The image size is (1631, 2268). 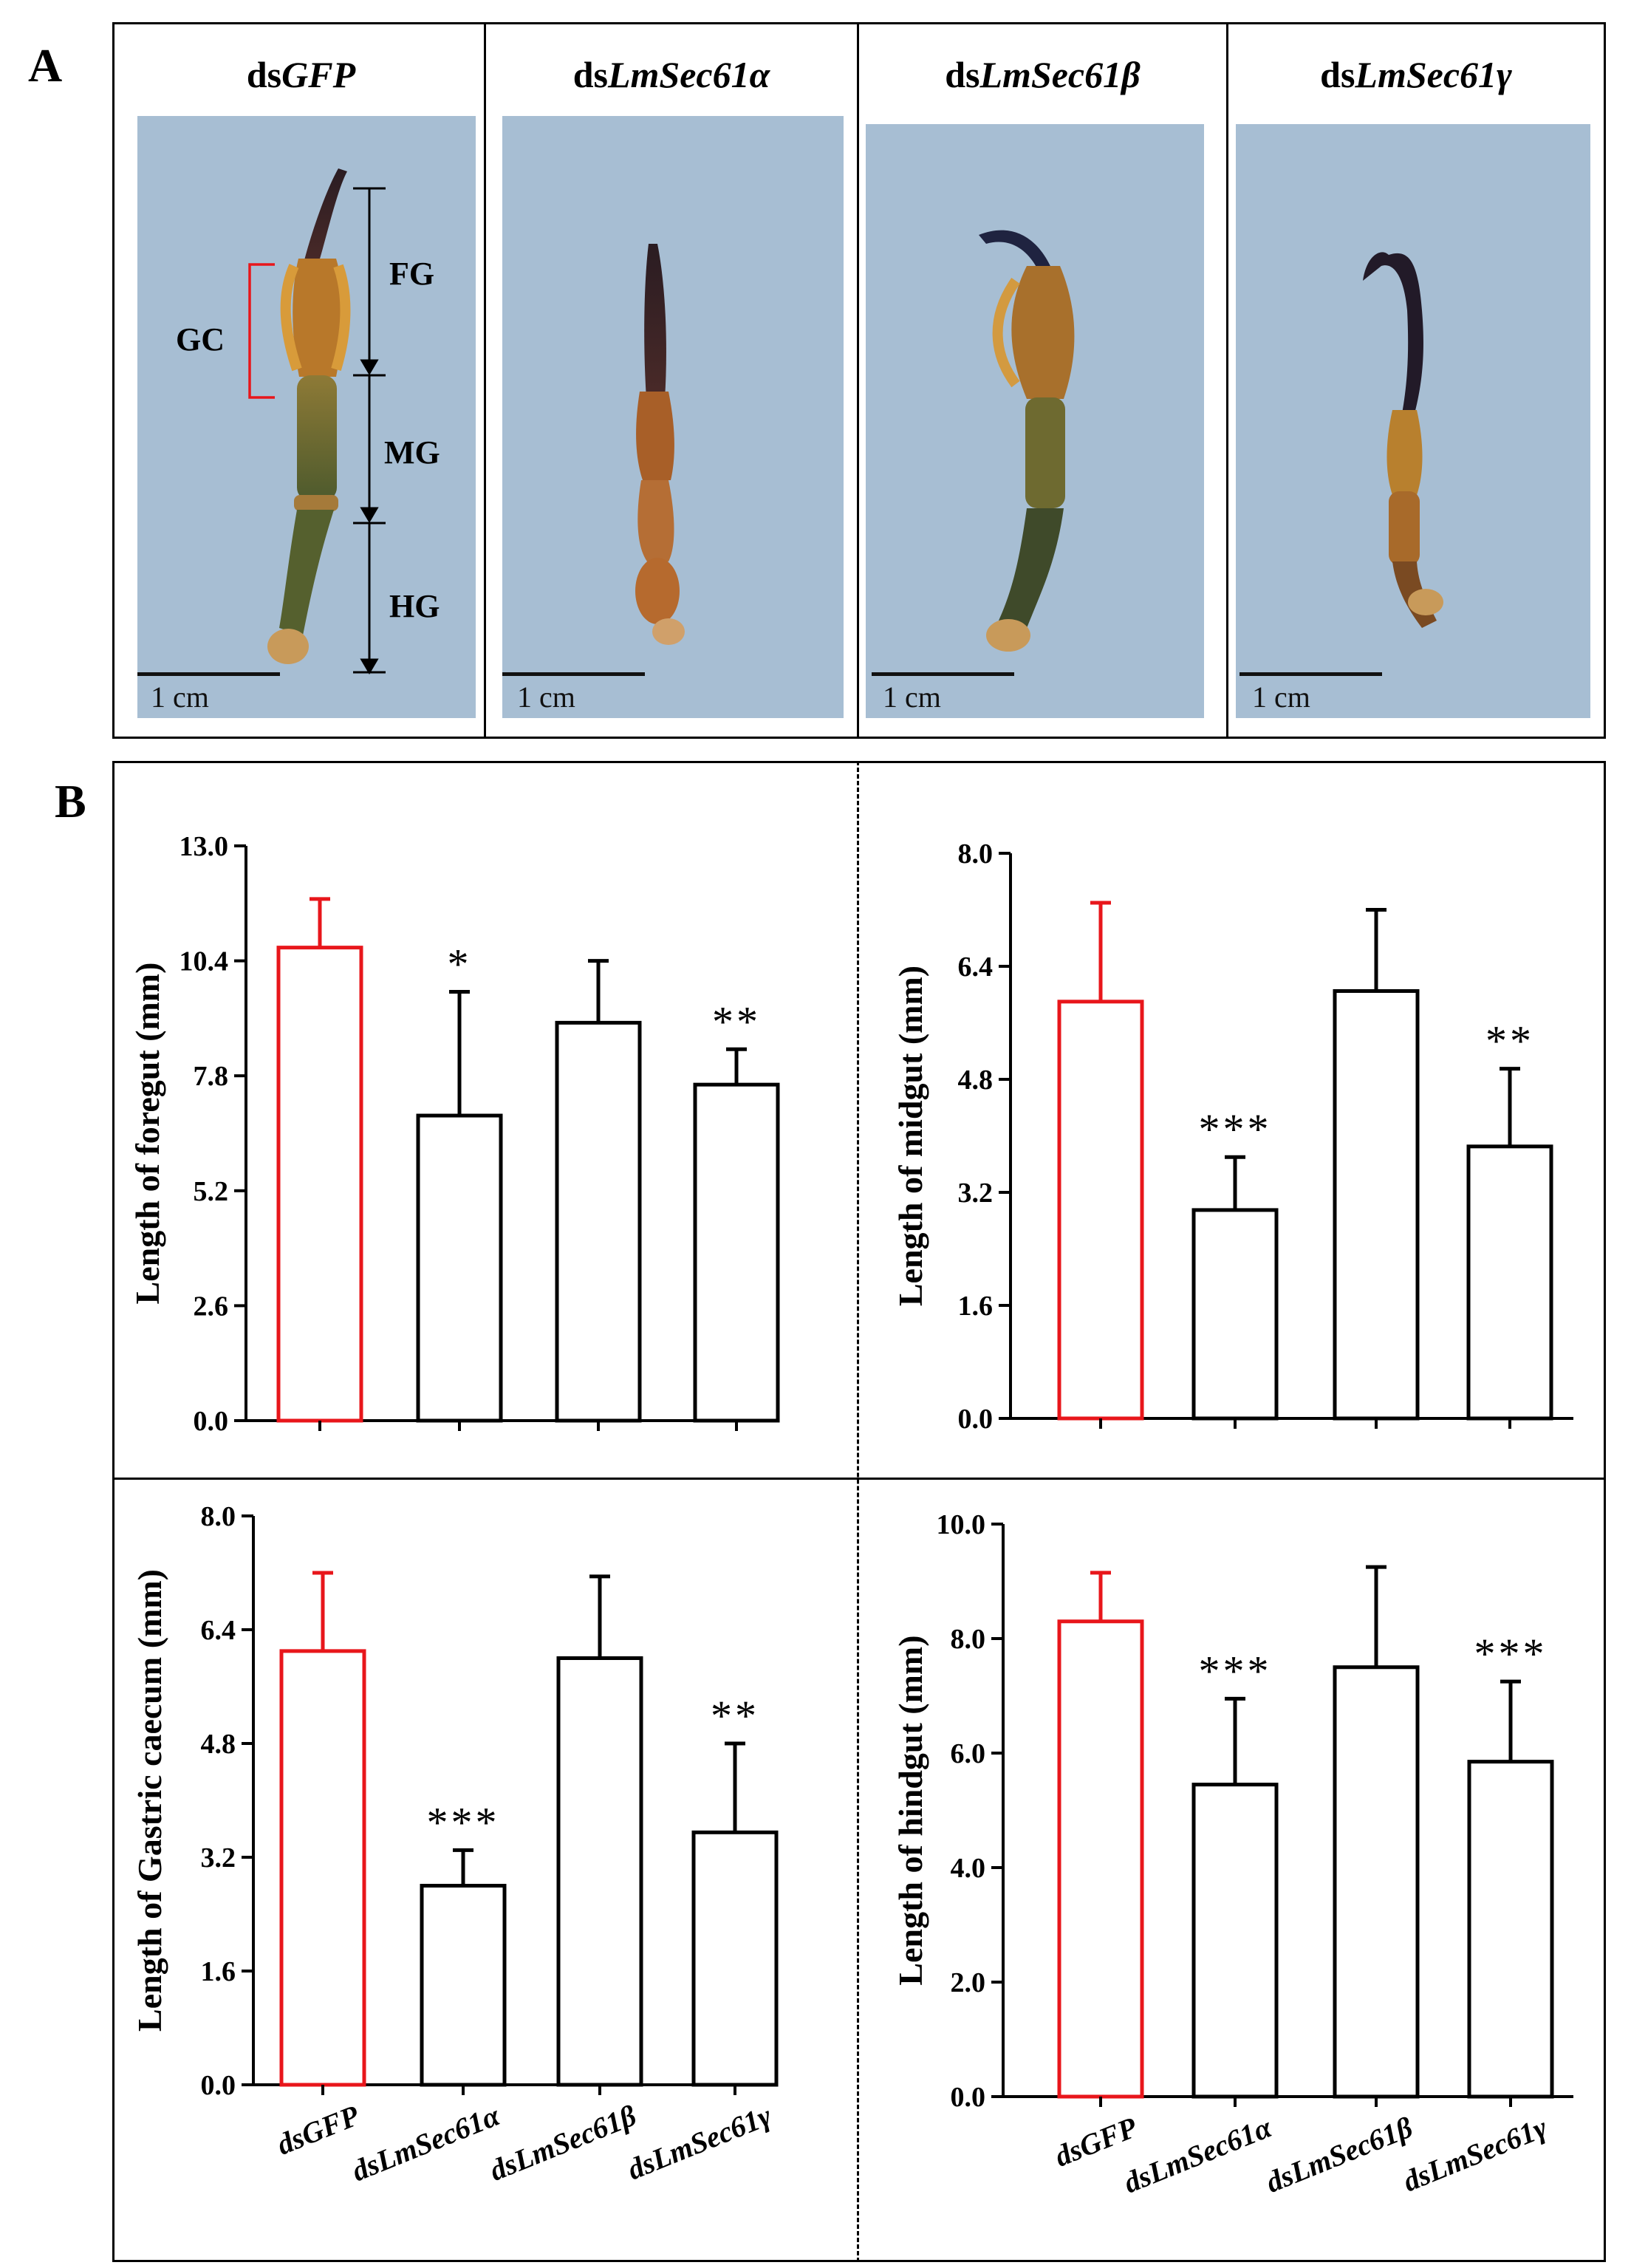 What do you see at coordinates (369, 430) in the screenshot?
I see `segment-arrows` at bounding box center [369, 430].